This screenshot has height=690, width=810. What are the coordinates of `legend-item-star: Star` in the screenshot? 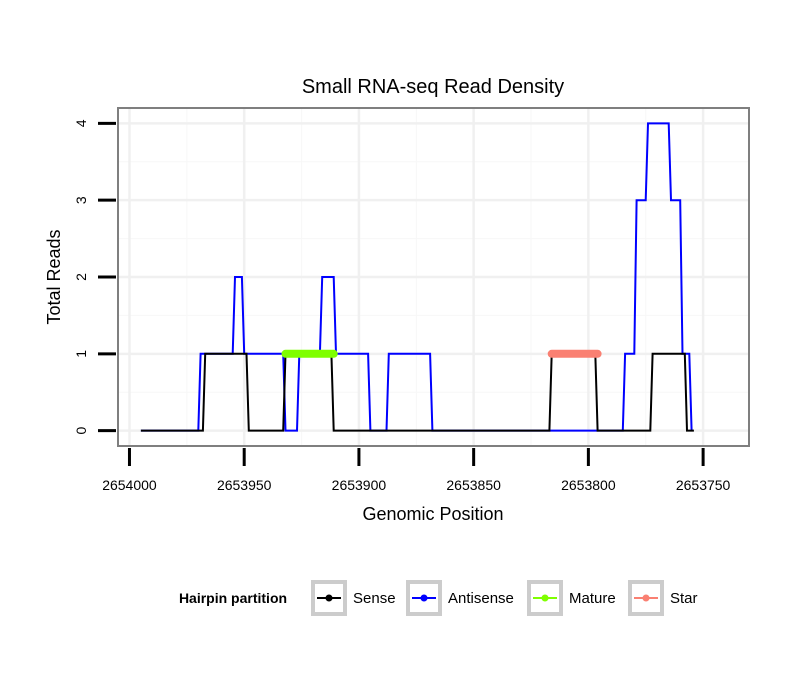 It's located at (663, 598).